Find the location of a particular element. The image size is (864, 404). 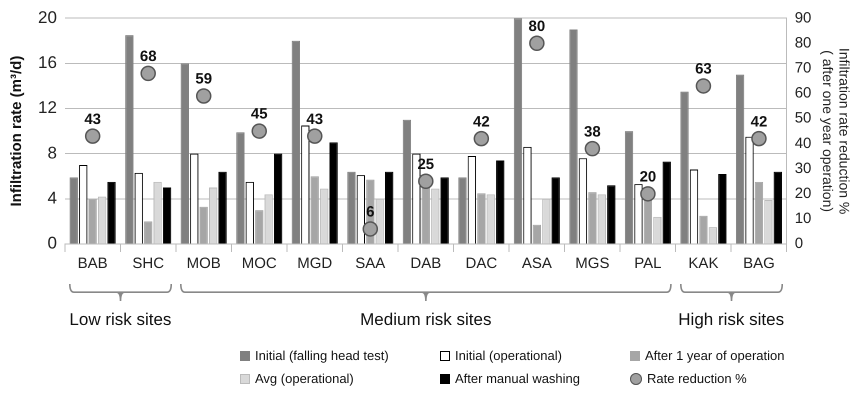

legend-label: After manual washing is located at coordinates (517, 378).